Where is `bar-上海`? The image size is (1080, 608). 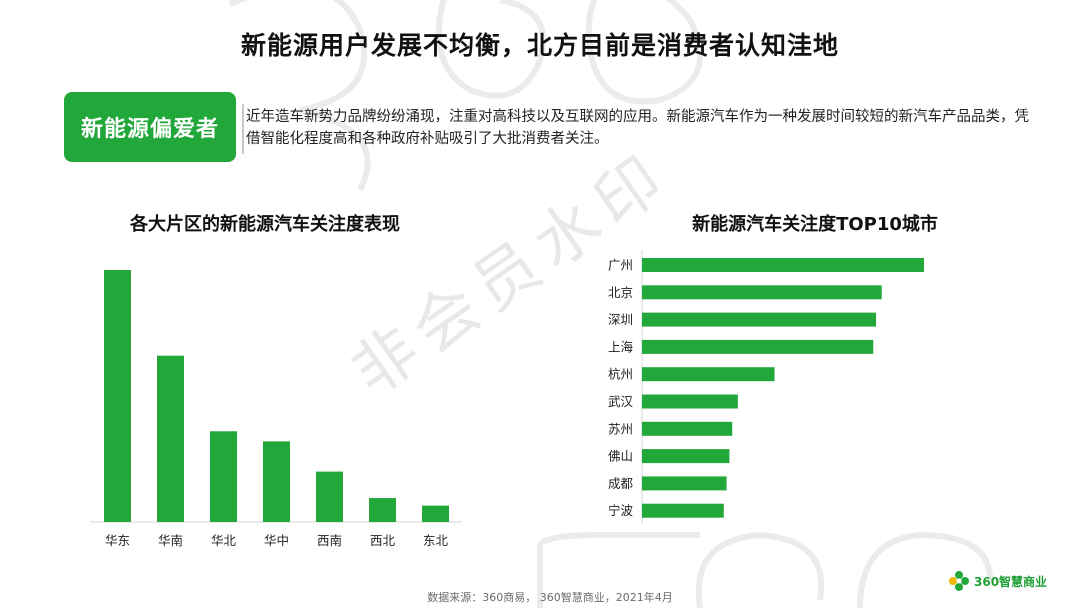
bar-上海 is located at coordinates (758, 346).